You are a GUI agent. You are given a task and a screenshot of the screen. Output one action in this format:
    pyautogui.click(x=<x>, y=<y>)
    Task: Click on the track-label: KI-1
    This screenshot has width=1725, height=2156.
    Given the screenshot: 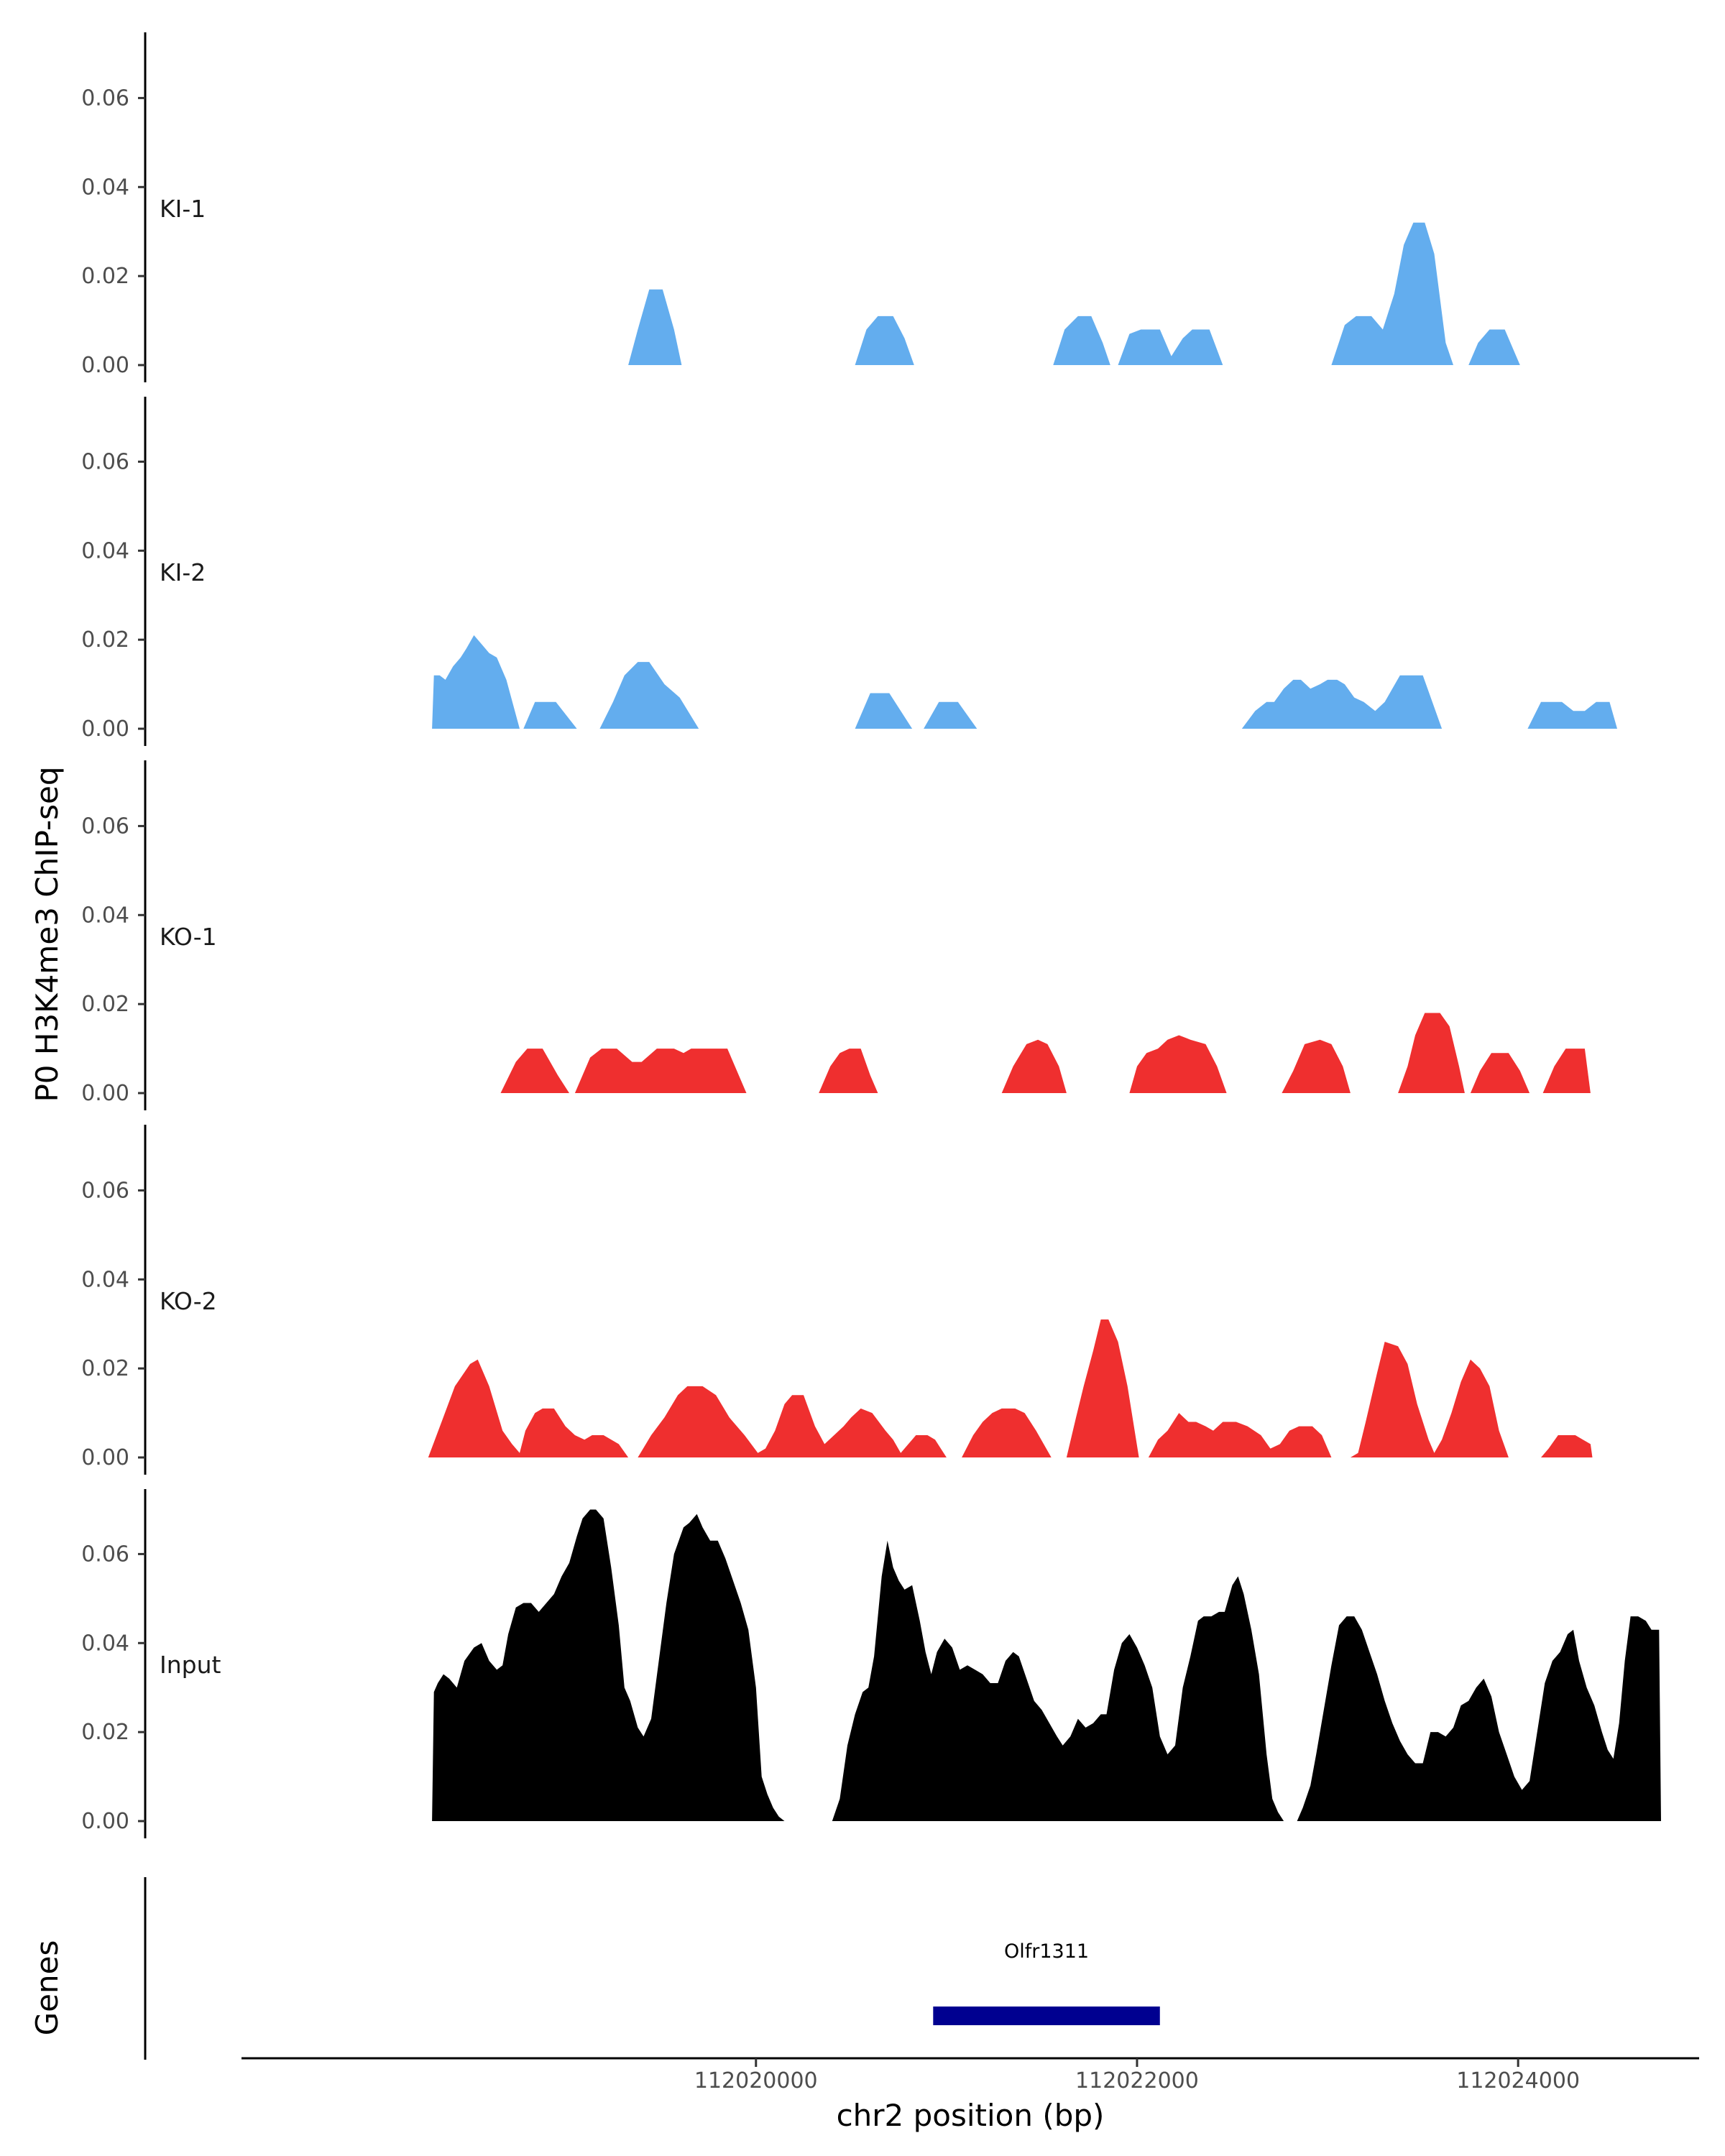 What is the action you would take?
    pyautogui.click(x=183, y=209)
    